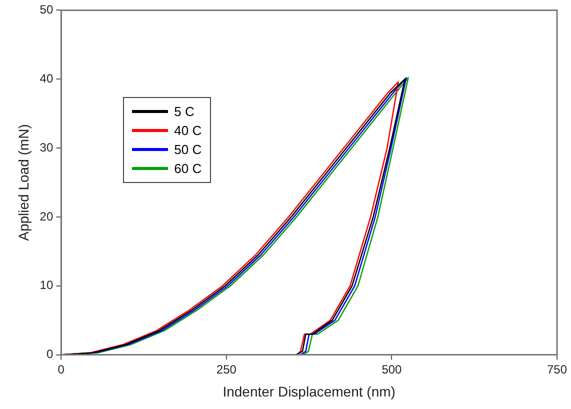 The width and height of the screenshot is (571, 409). I want to click on legend-label: 40 C, so click(188, 131).